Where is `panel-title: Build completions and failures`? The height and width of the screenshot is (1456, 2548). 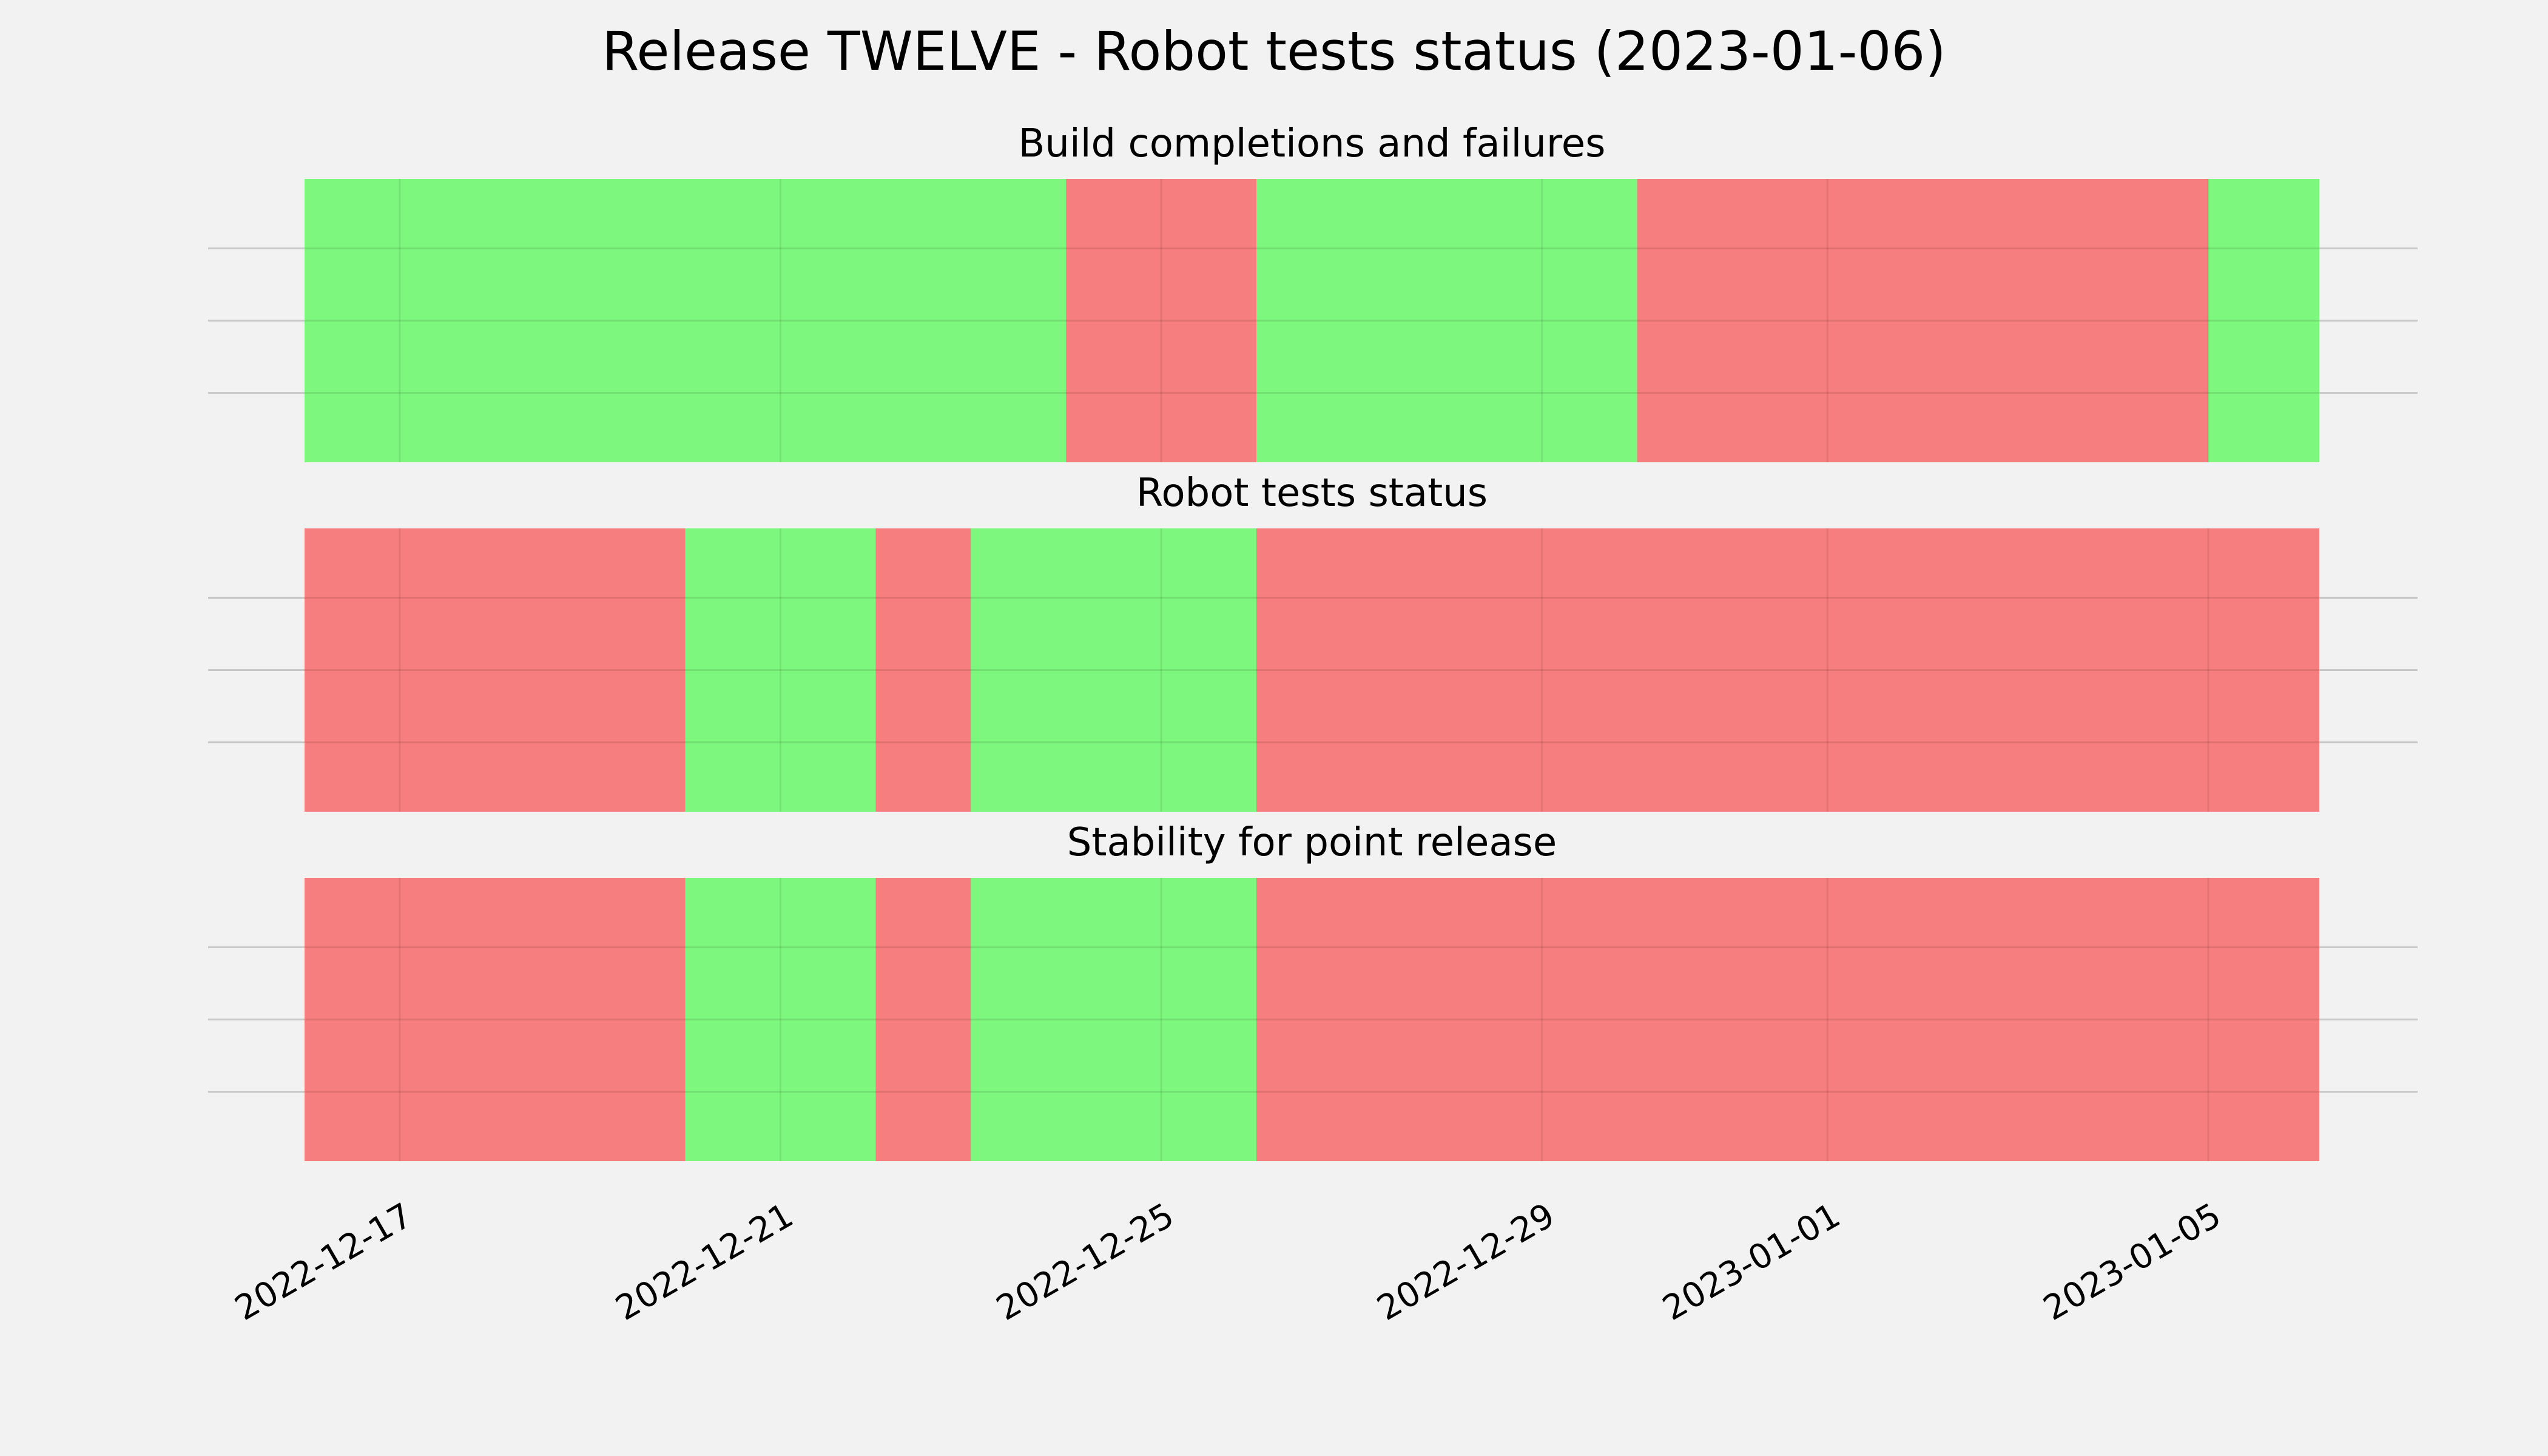
panel-title: Build completions and failures is located at coordinates (1312, 143).